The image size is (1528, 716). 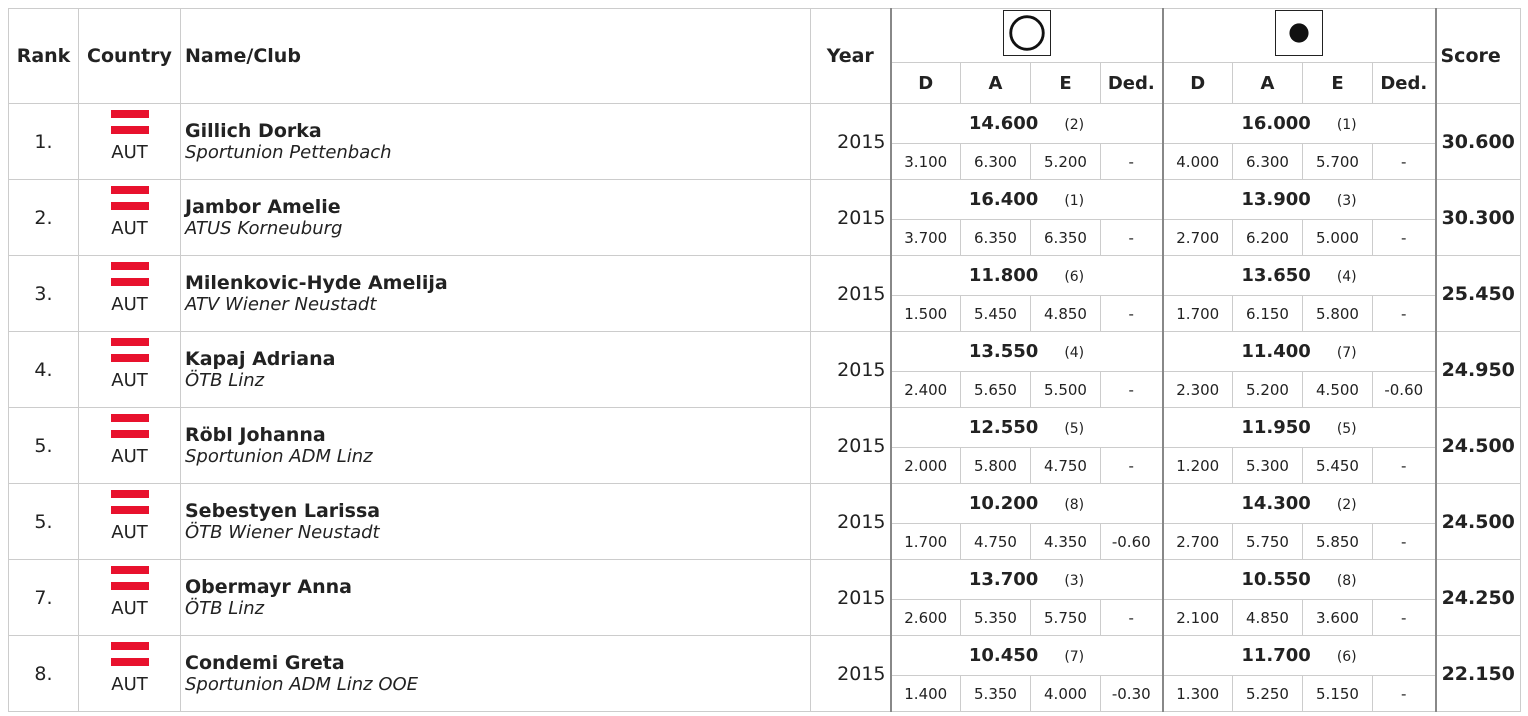 I want to click on score: 24.500, so click(x=1477, y=521).